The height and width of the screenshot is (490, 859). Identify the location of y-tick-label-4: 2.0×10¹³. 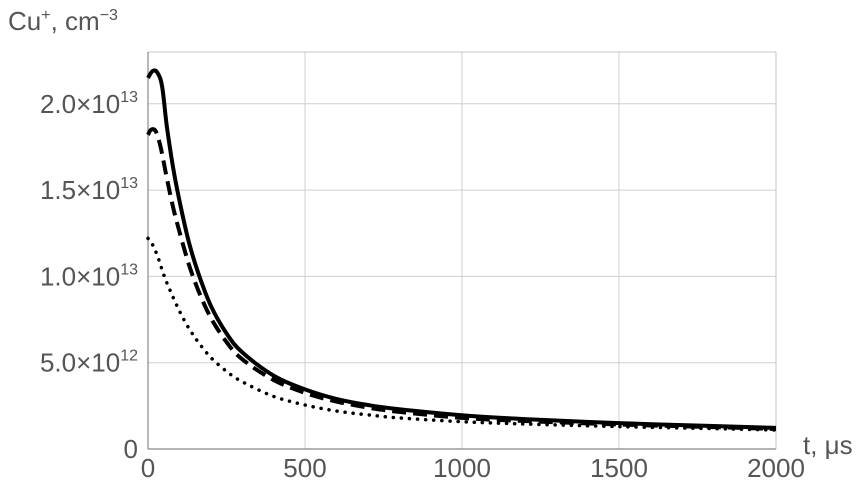
(89, 104).